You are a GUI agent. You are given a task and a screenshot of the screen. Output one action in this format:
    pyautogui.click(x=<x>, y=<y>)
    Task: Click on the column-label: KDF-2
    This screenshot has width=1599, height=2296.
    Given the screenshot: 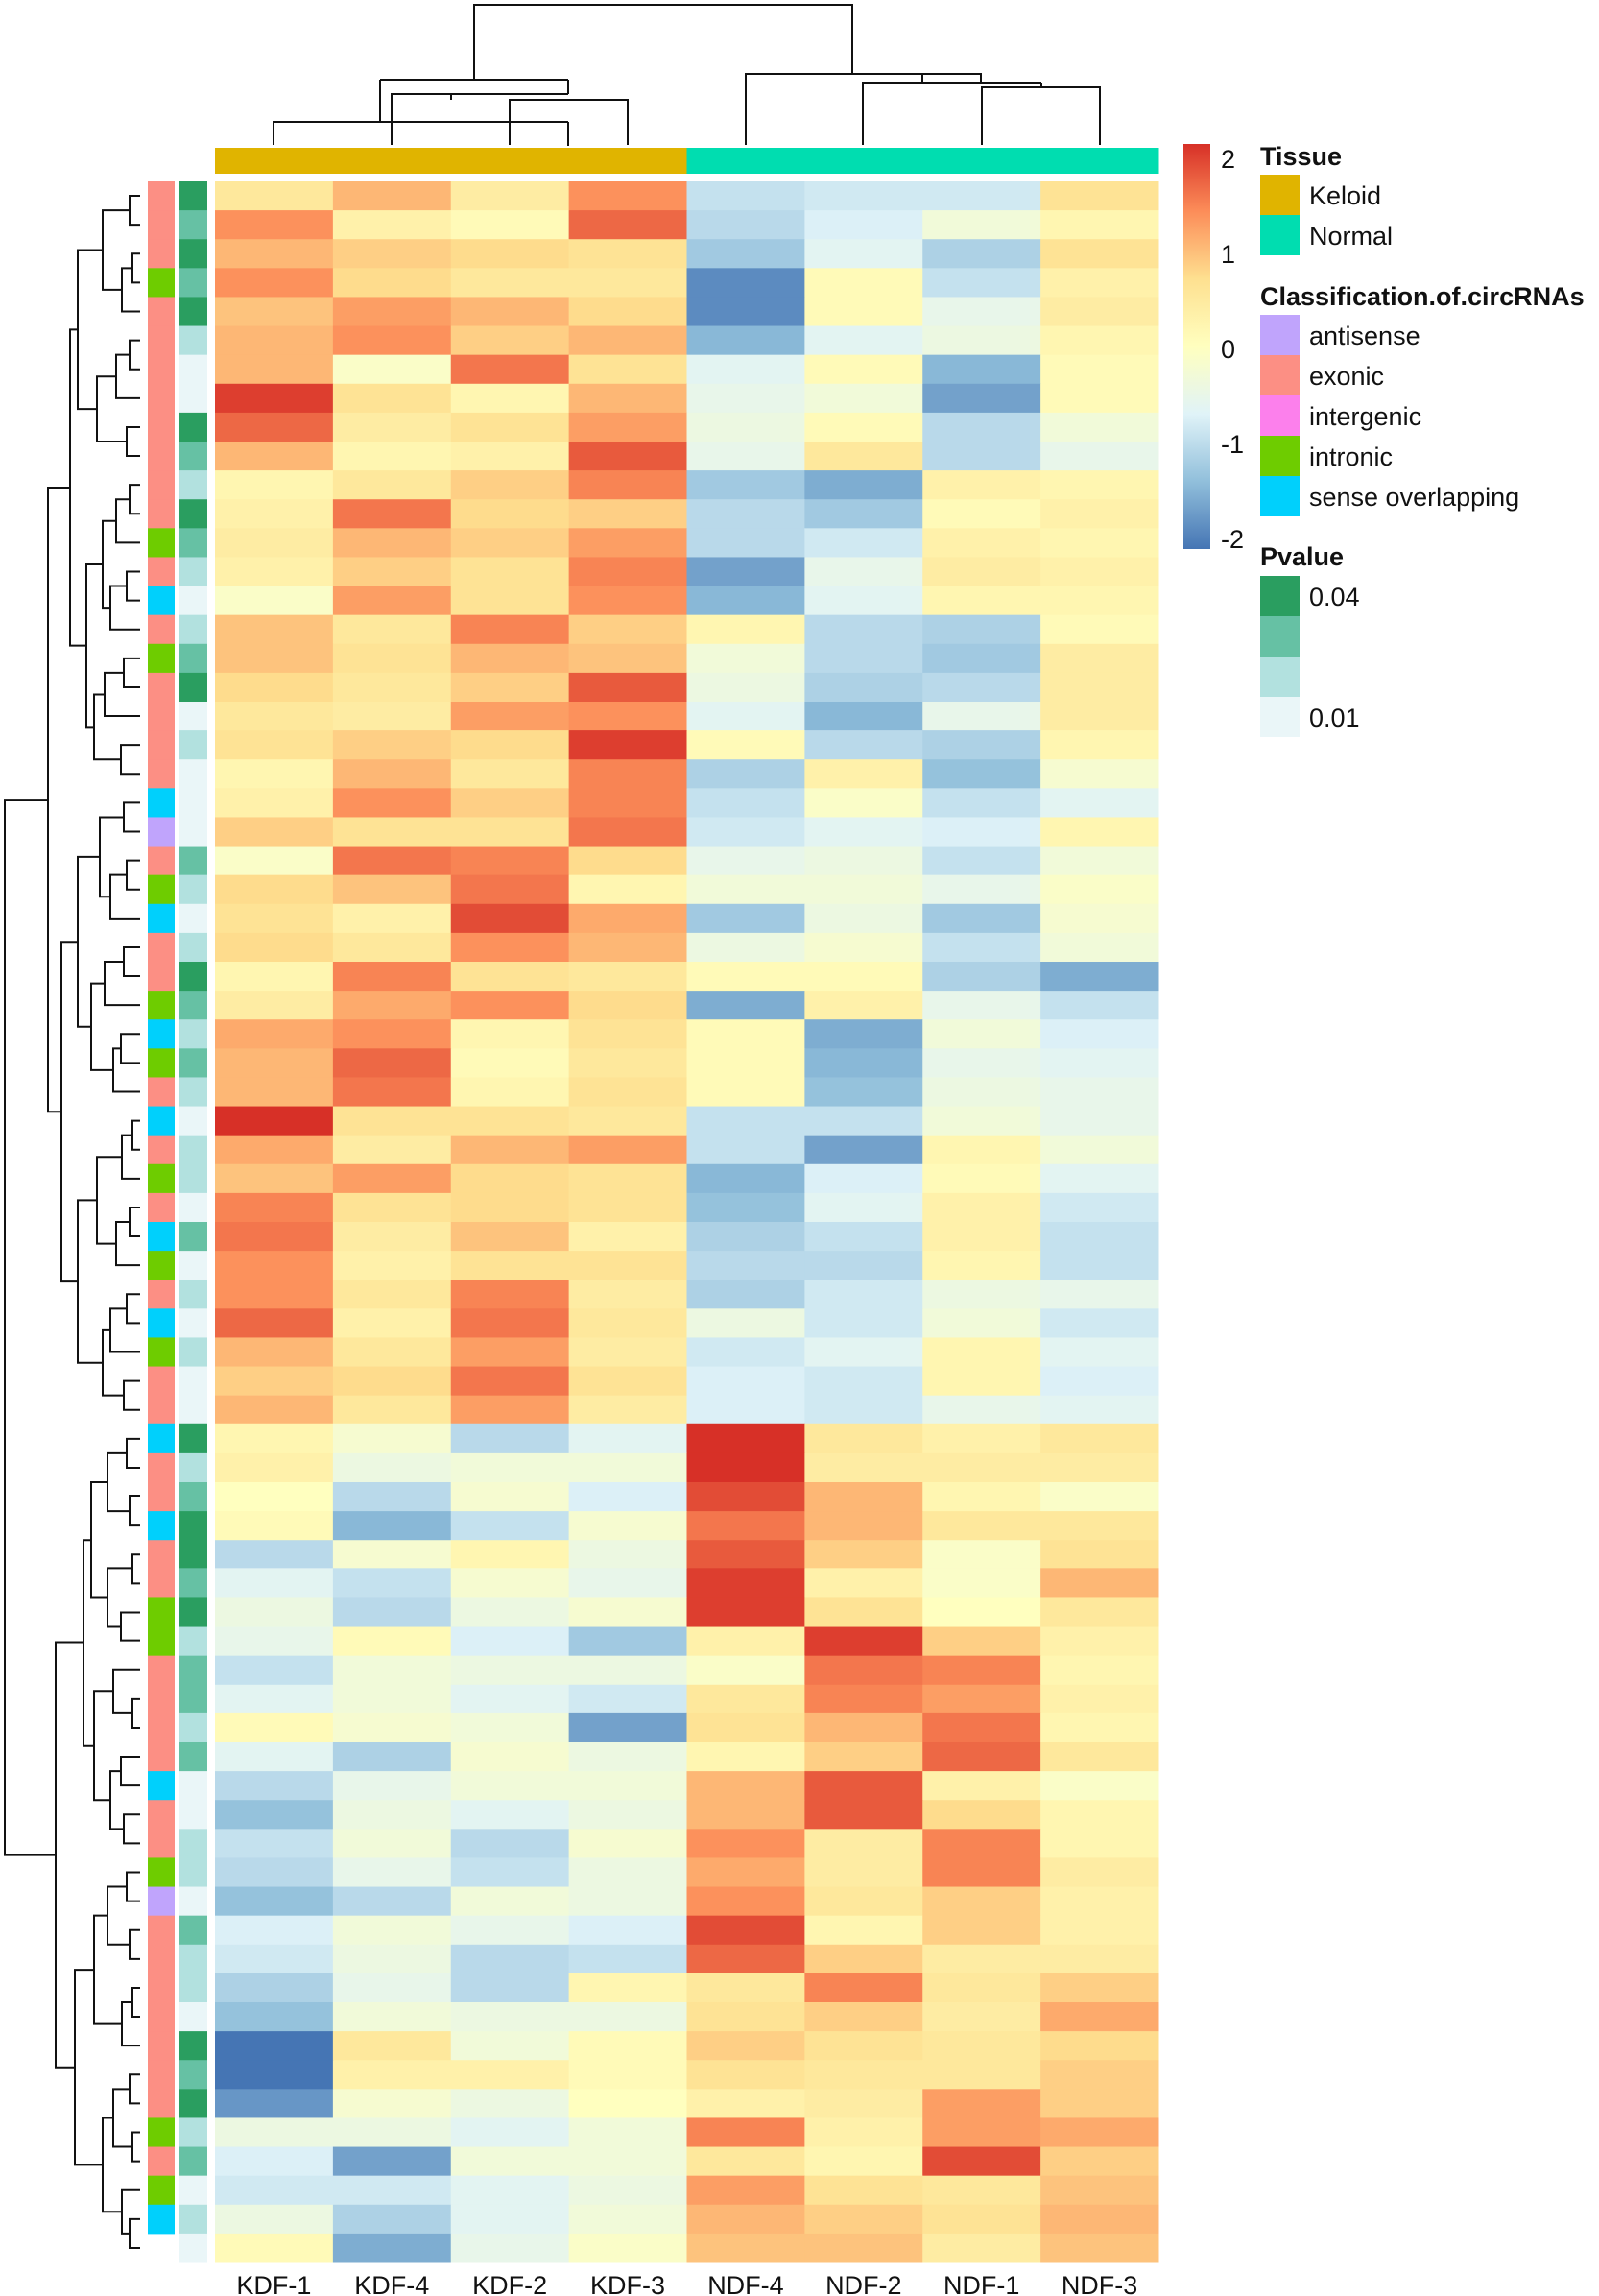 What is the action you would take?
    pyautogui.click(x=509, y=2283)
    